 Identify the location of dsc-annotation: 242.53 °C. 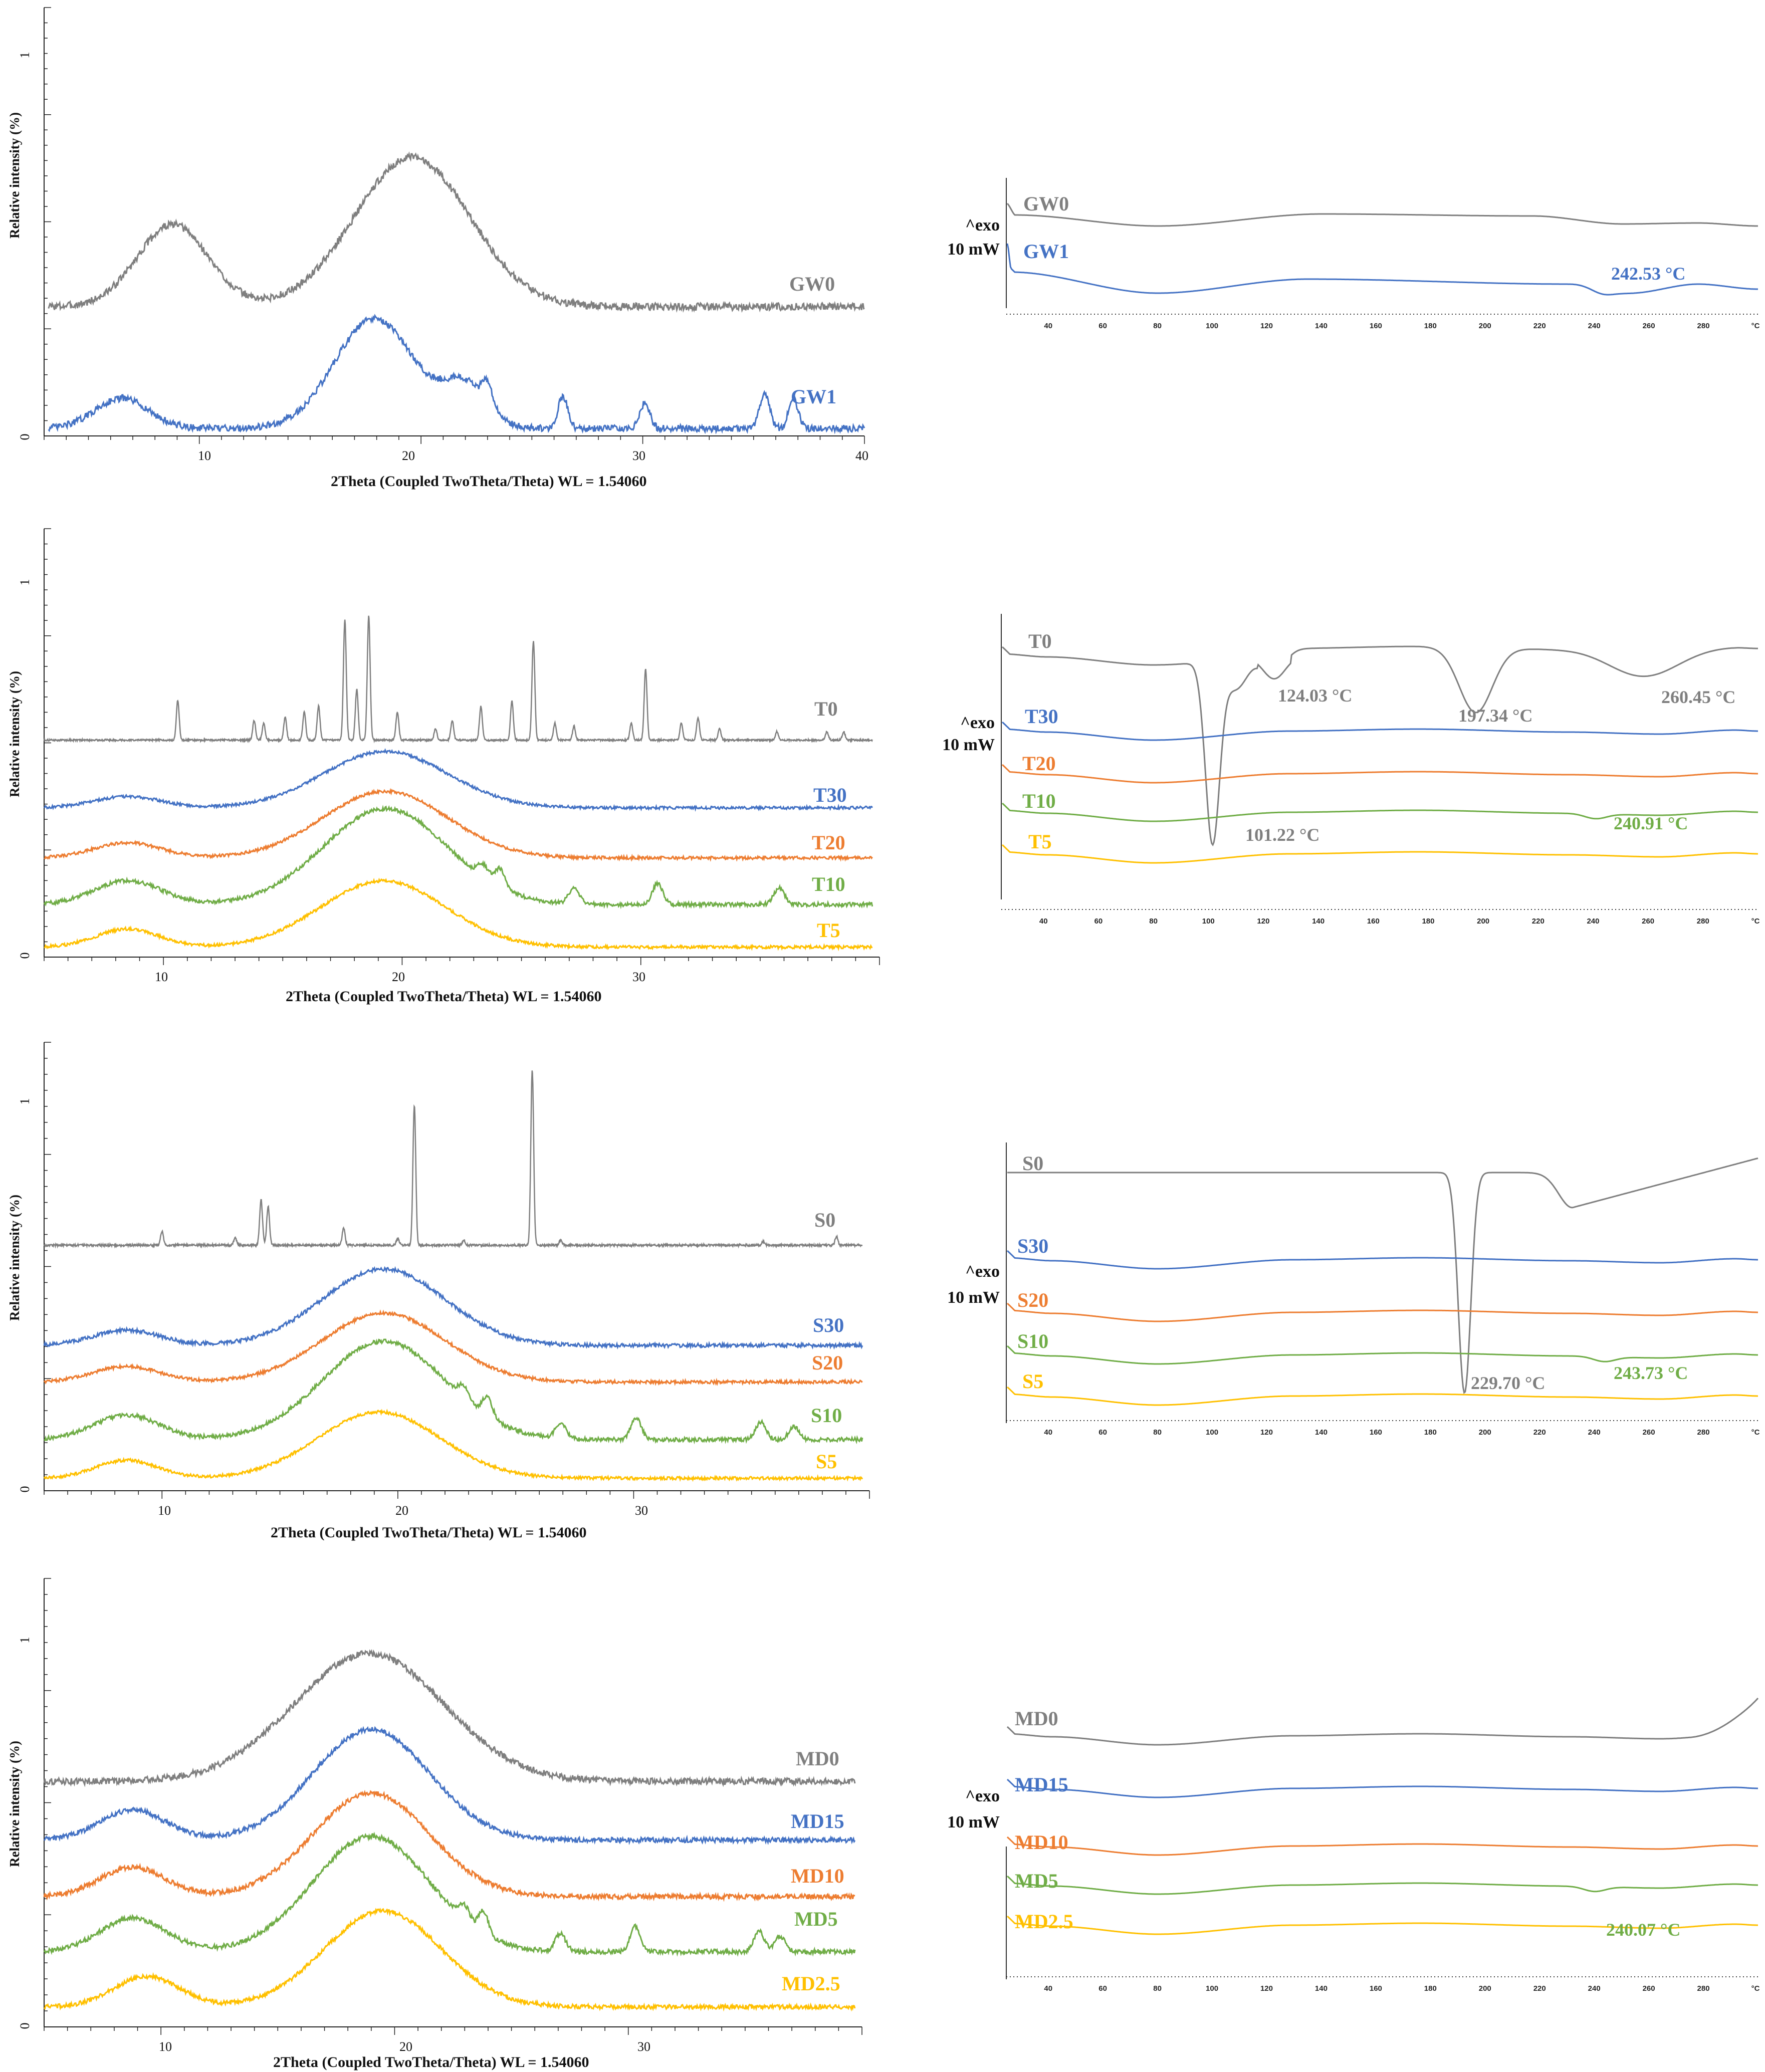
(1648, 274).